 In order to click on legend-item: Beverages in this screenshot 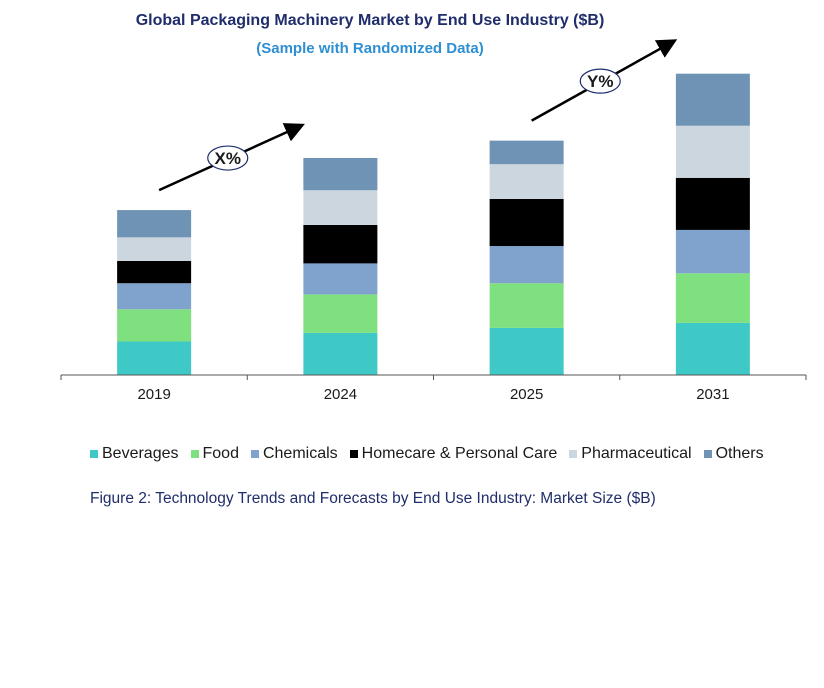, I will do `click(134, 454)`.